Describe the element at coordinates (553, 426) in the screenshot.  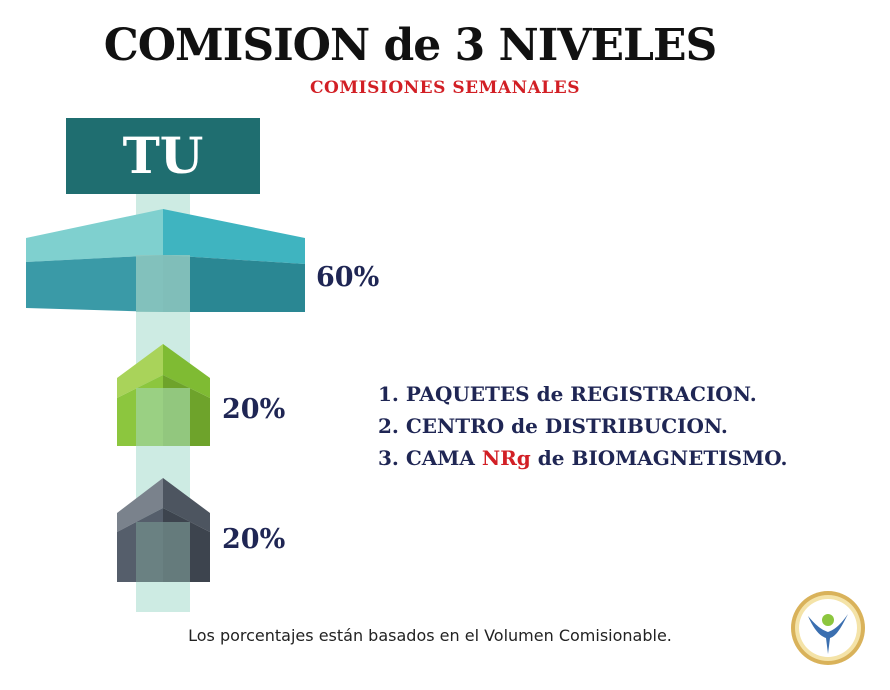
I see `list-item: 2. CENTRO de DISTRIBUCION.` at that location.